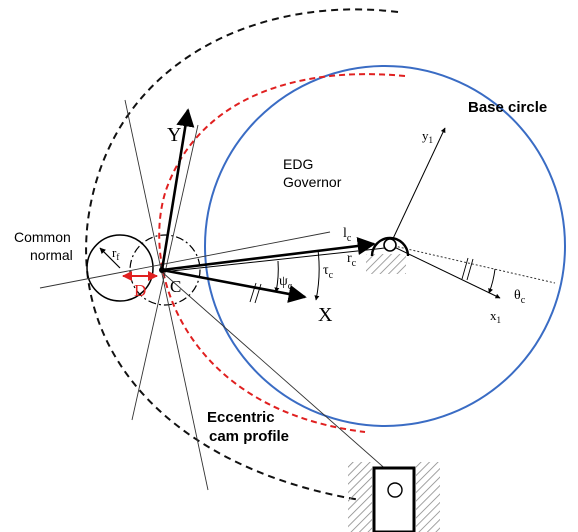 This screenshot has height=532, width=578. I want to click on common-normal-label-1: Common, so click(42, 237).